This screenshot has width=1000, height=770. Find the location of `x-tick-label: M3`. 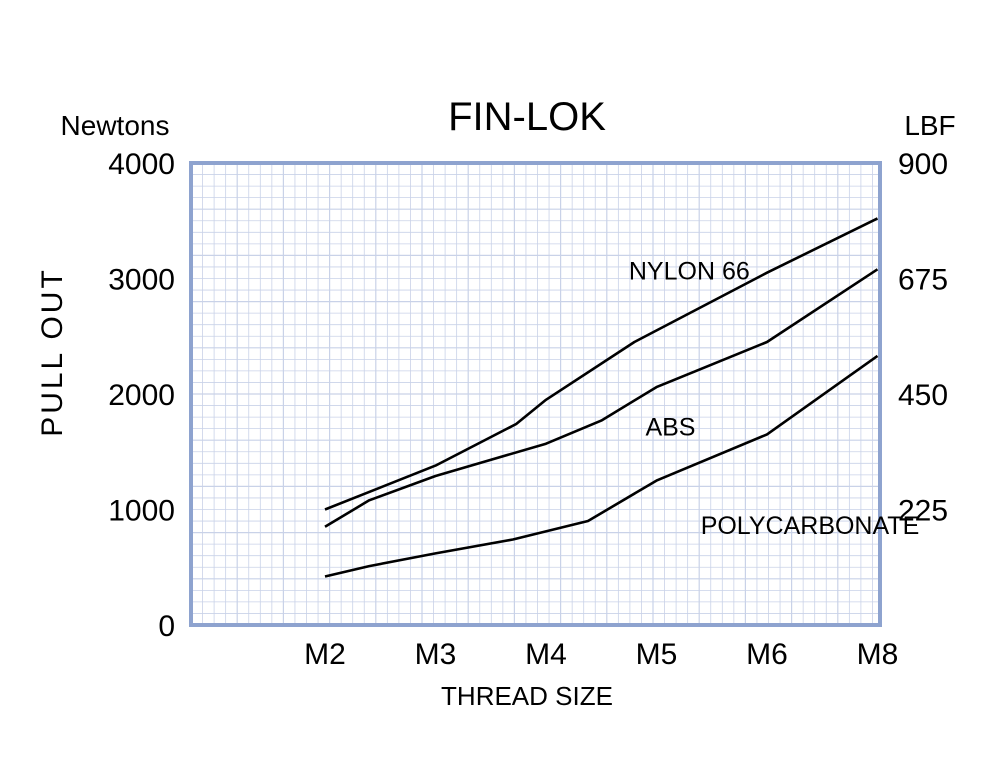

x-tick-label: M3 is located at coordinates (436, 654).